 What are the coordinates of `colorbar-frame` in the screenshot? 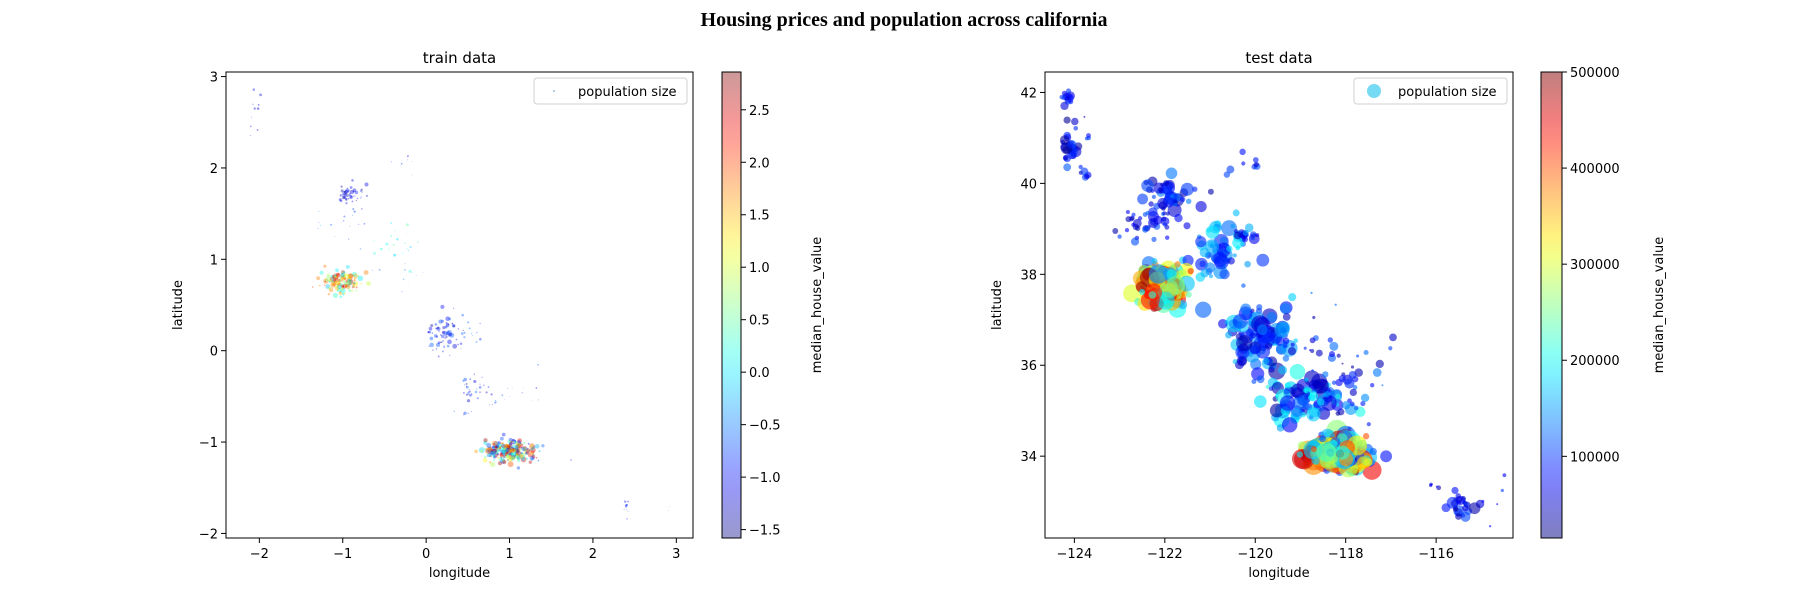 It's located at (731, 305).